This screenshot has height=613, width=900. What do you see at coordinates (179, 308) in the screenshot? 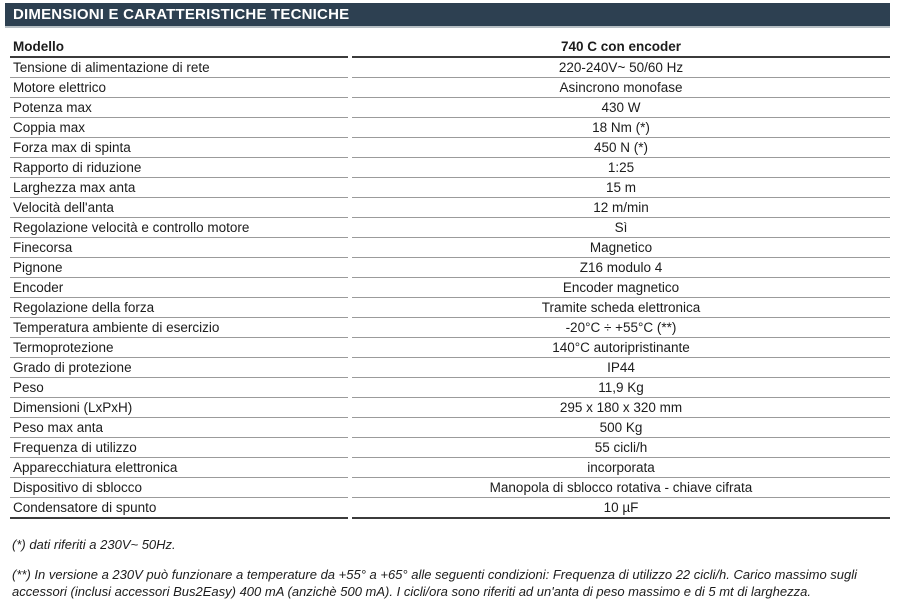
I see `spec-label: Regolazione della forza` at bounding box center [179, 308].